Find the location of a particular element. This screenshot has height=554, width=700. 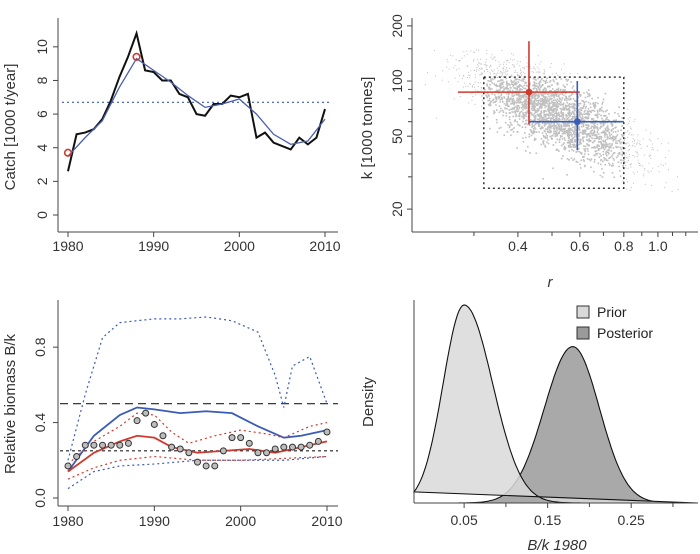

biomass-x-tick-label: 1980 is located at coordinates (67, 521).